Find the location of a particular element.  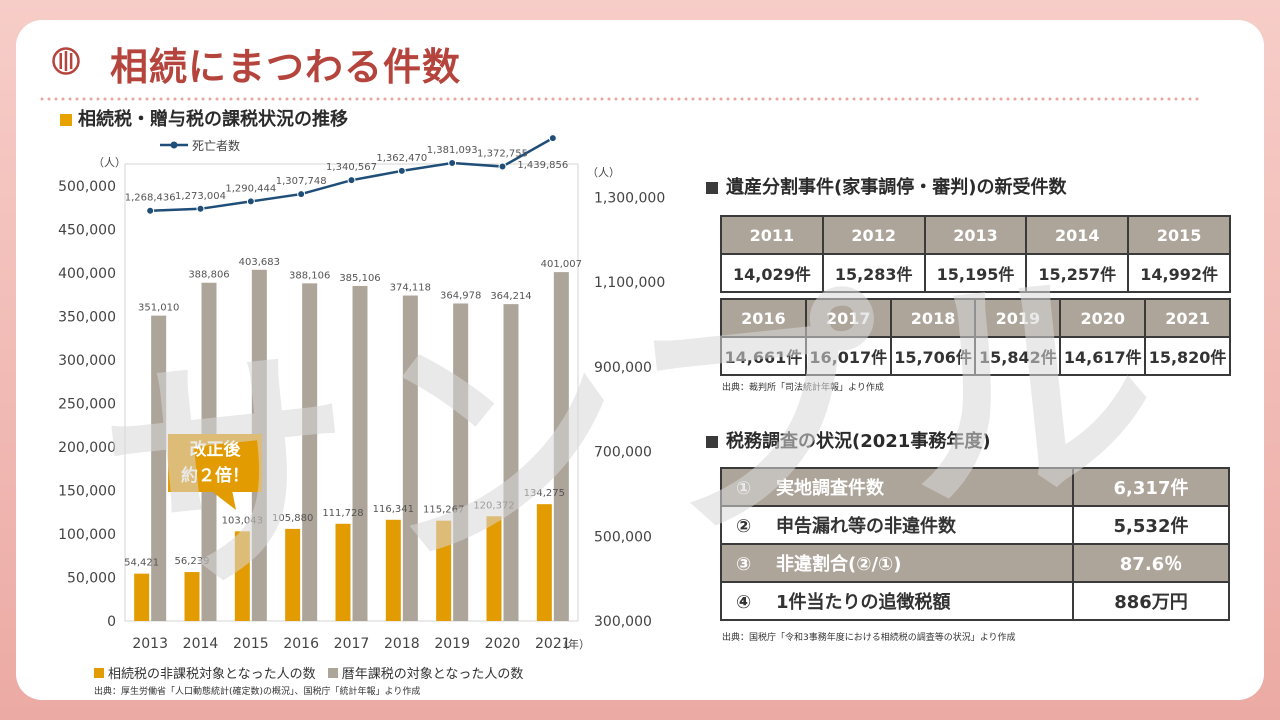

bar-series1-label: 116,341 is located at coordinates (393, 509).